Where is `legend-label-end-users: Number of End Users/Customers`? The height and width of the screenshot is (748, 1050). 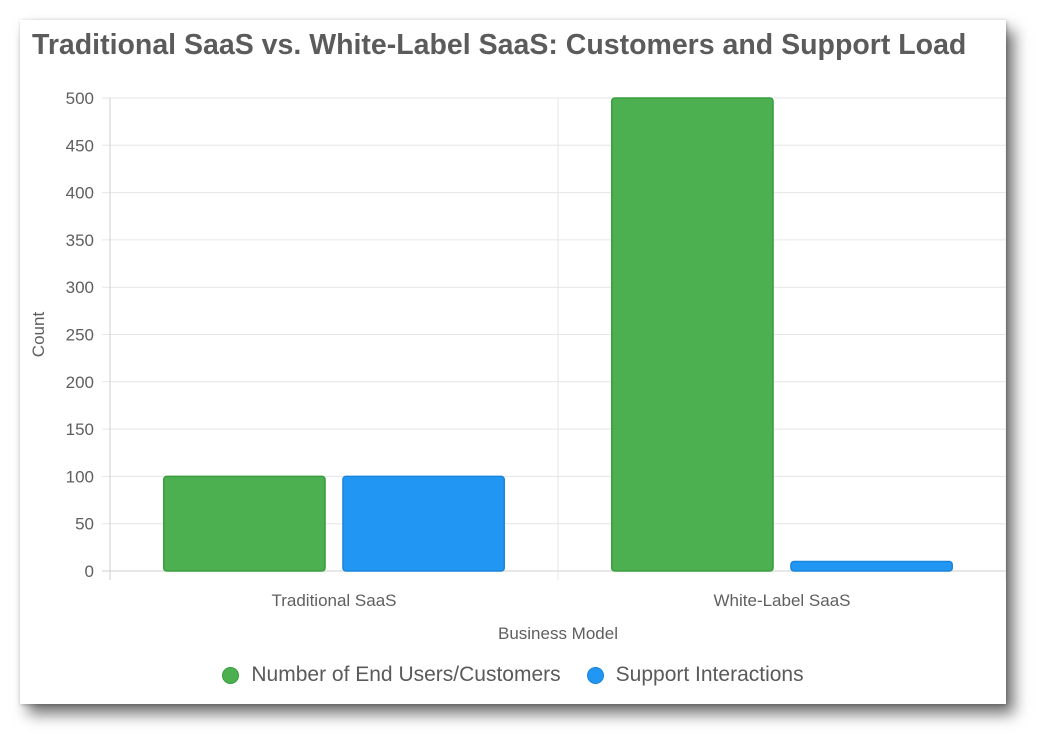 legend-label-end-users: Number of End Users/Customers is located at coordinates (406, 674).